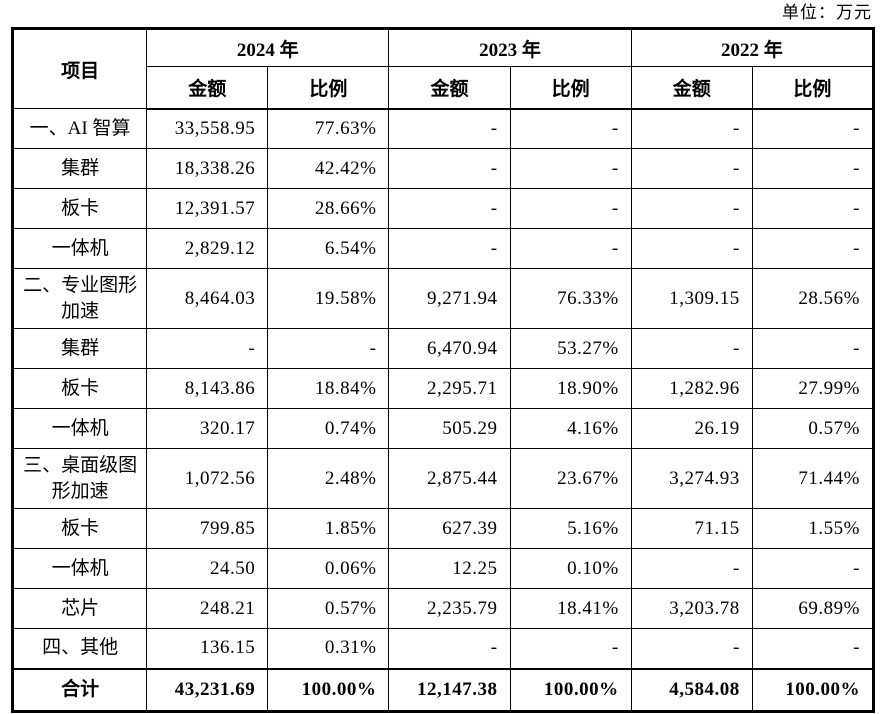 The image size is (885, 714). Describe the element at coordinates (79, 568) in the screenshot. I see `item-cell: 一体机` at that location.